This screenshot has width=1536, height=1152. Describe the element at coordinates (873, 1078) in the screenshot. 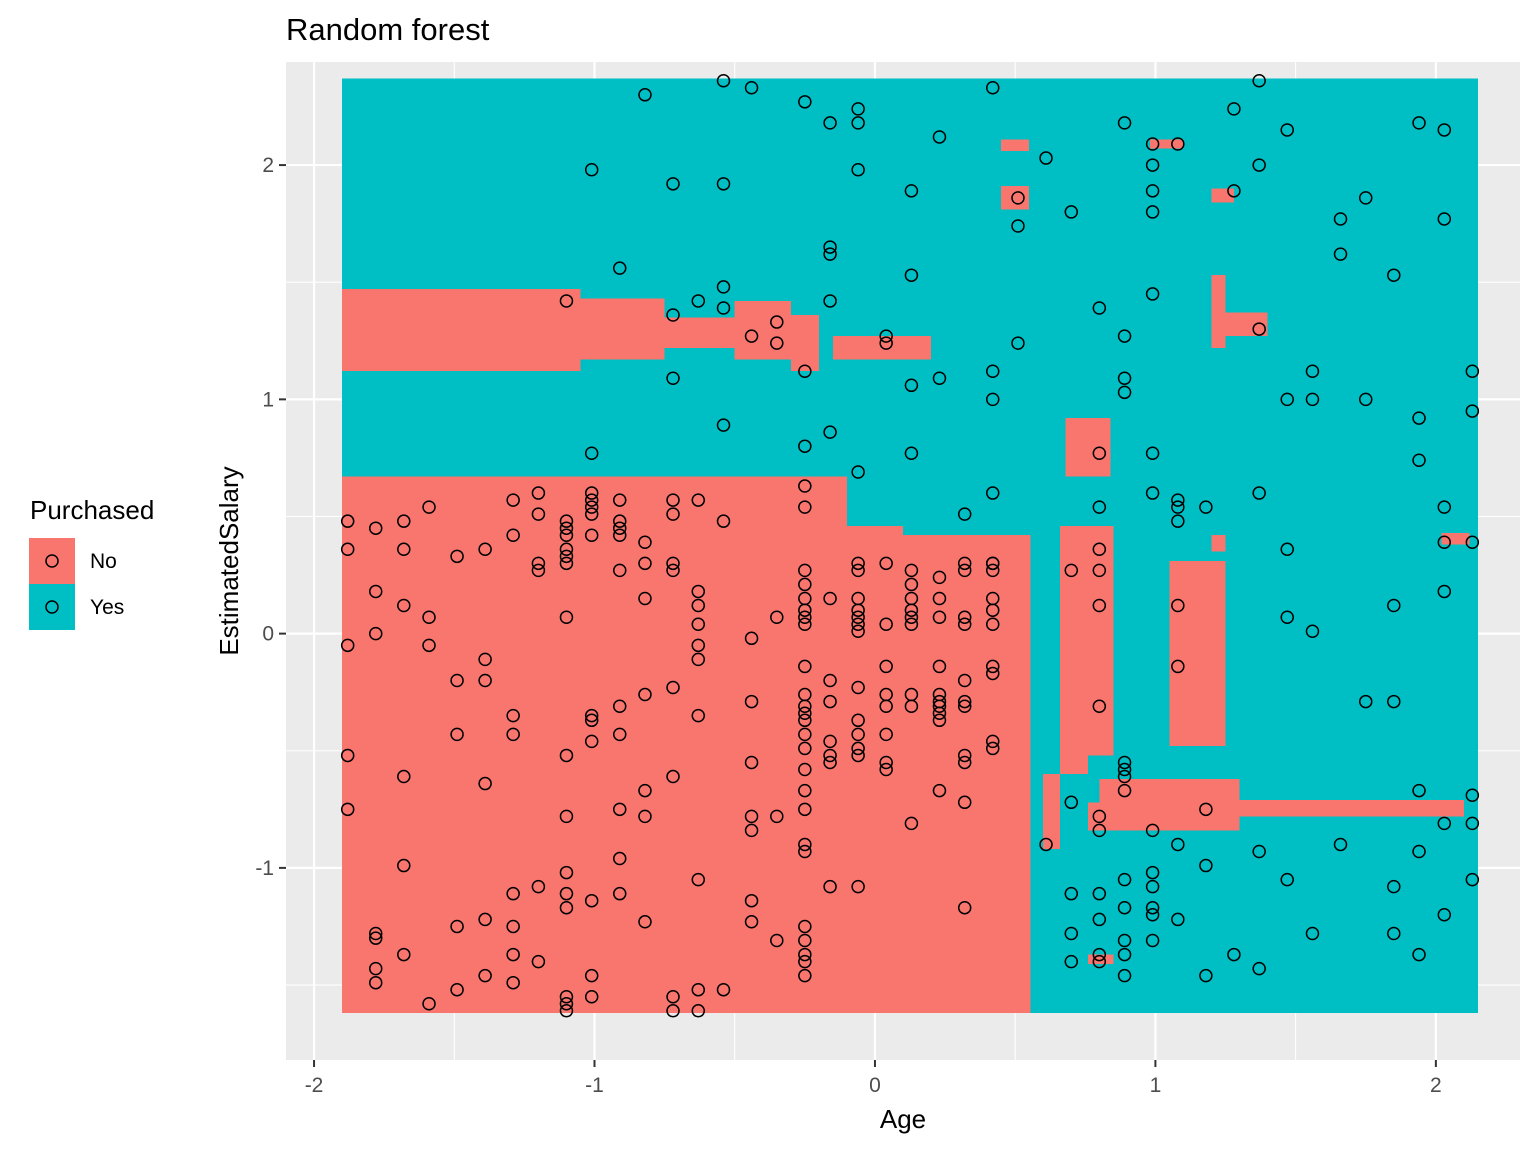

I see `x-axis: -2 -1 0 1 2` at that location.